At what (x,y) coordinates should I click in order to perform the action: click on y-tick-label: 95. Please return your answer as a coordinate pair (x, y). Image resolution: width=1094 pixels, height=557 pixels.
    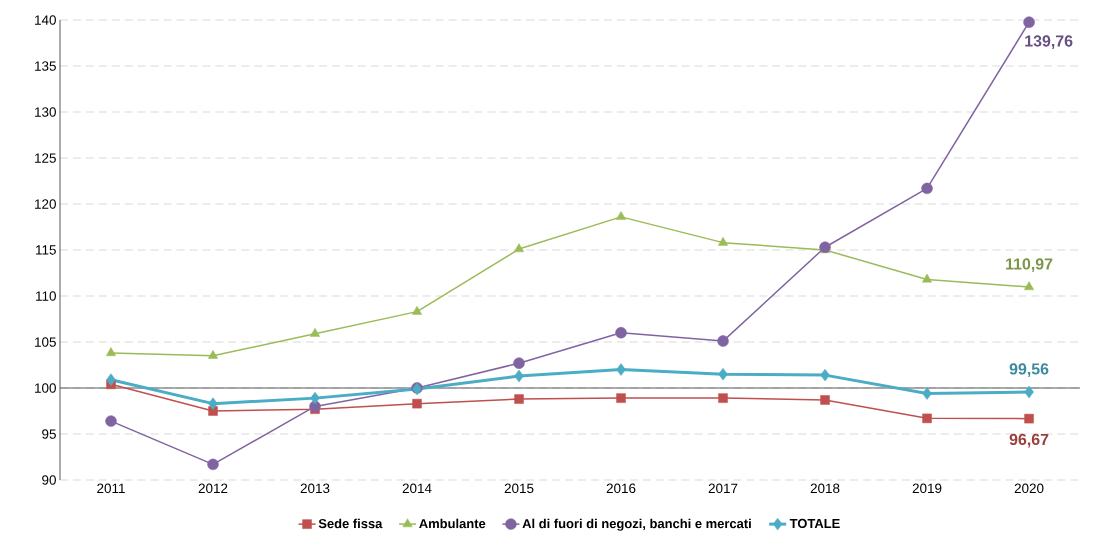
    Looking at the image, I should click on (49, 434).